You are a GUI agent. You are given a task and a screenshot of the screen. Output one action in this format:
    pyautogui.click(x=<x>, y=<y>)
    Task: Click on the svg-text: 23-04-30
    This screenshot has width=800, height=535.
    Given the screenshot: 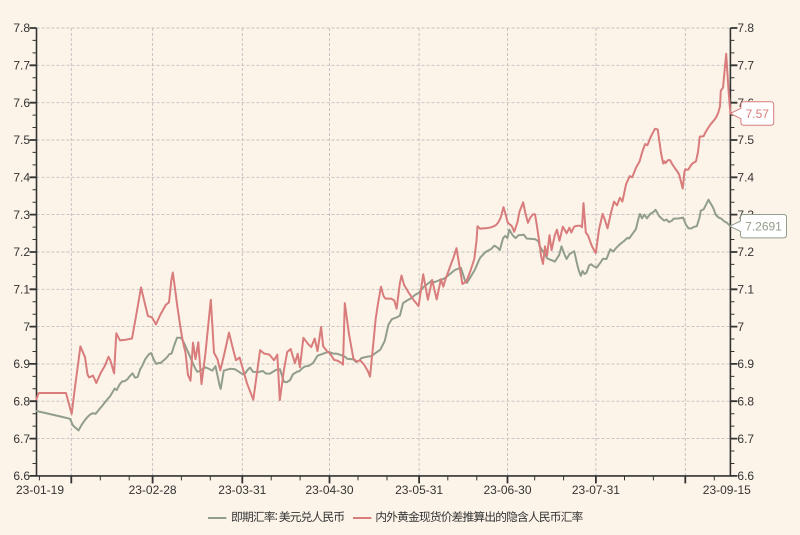 What is the action you would take?
    pyautogui.click(x=329, y=490)
    